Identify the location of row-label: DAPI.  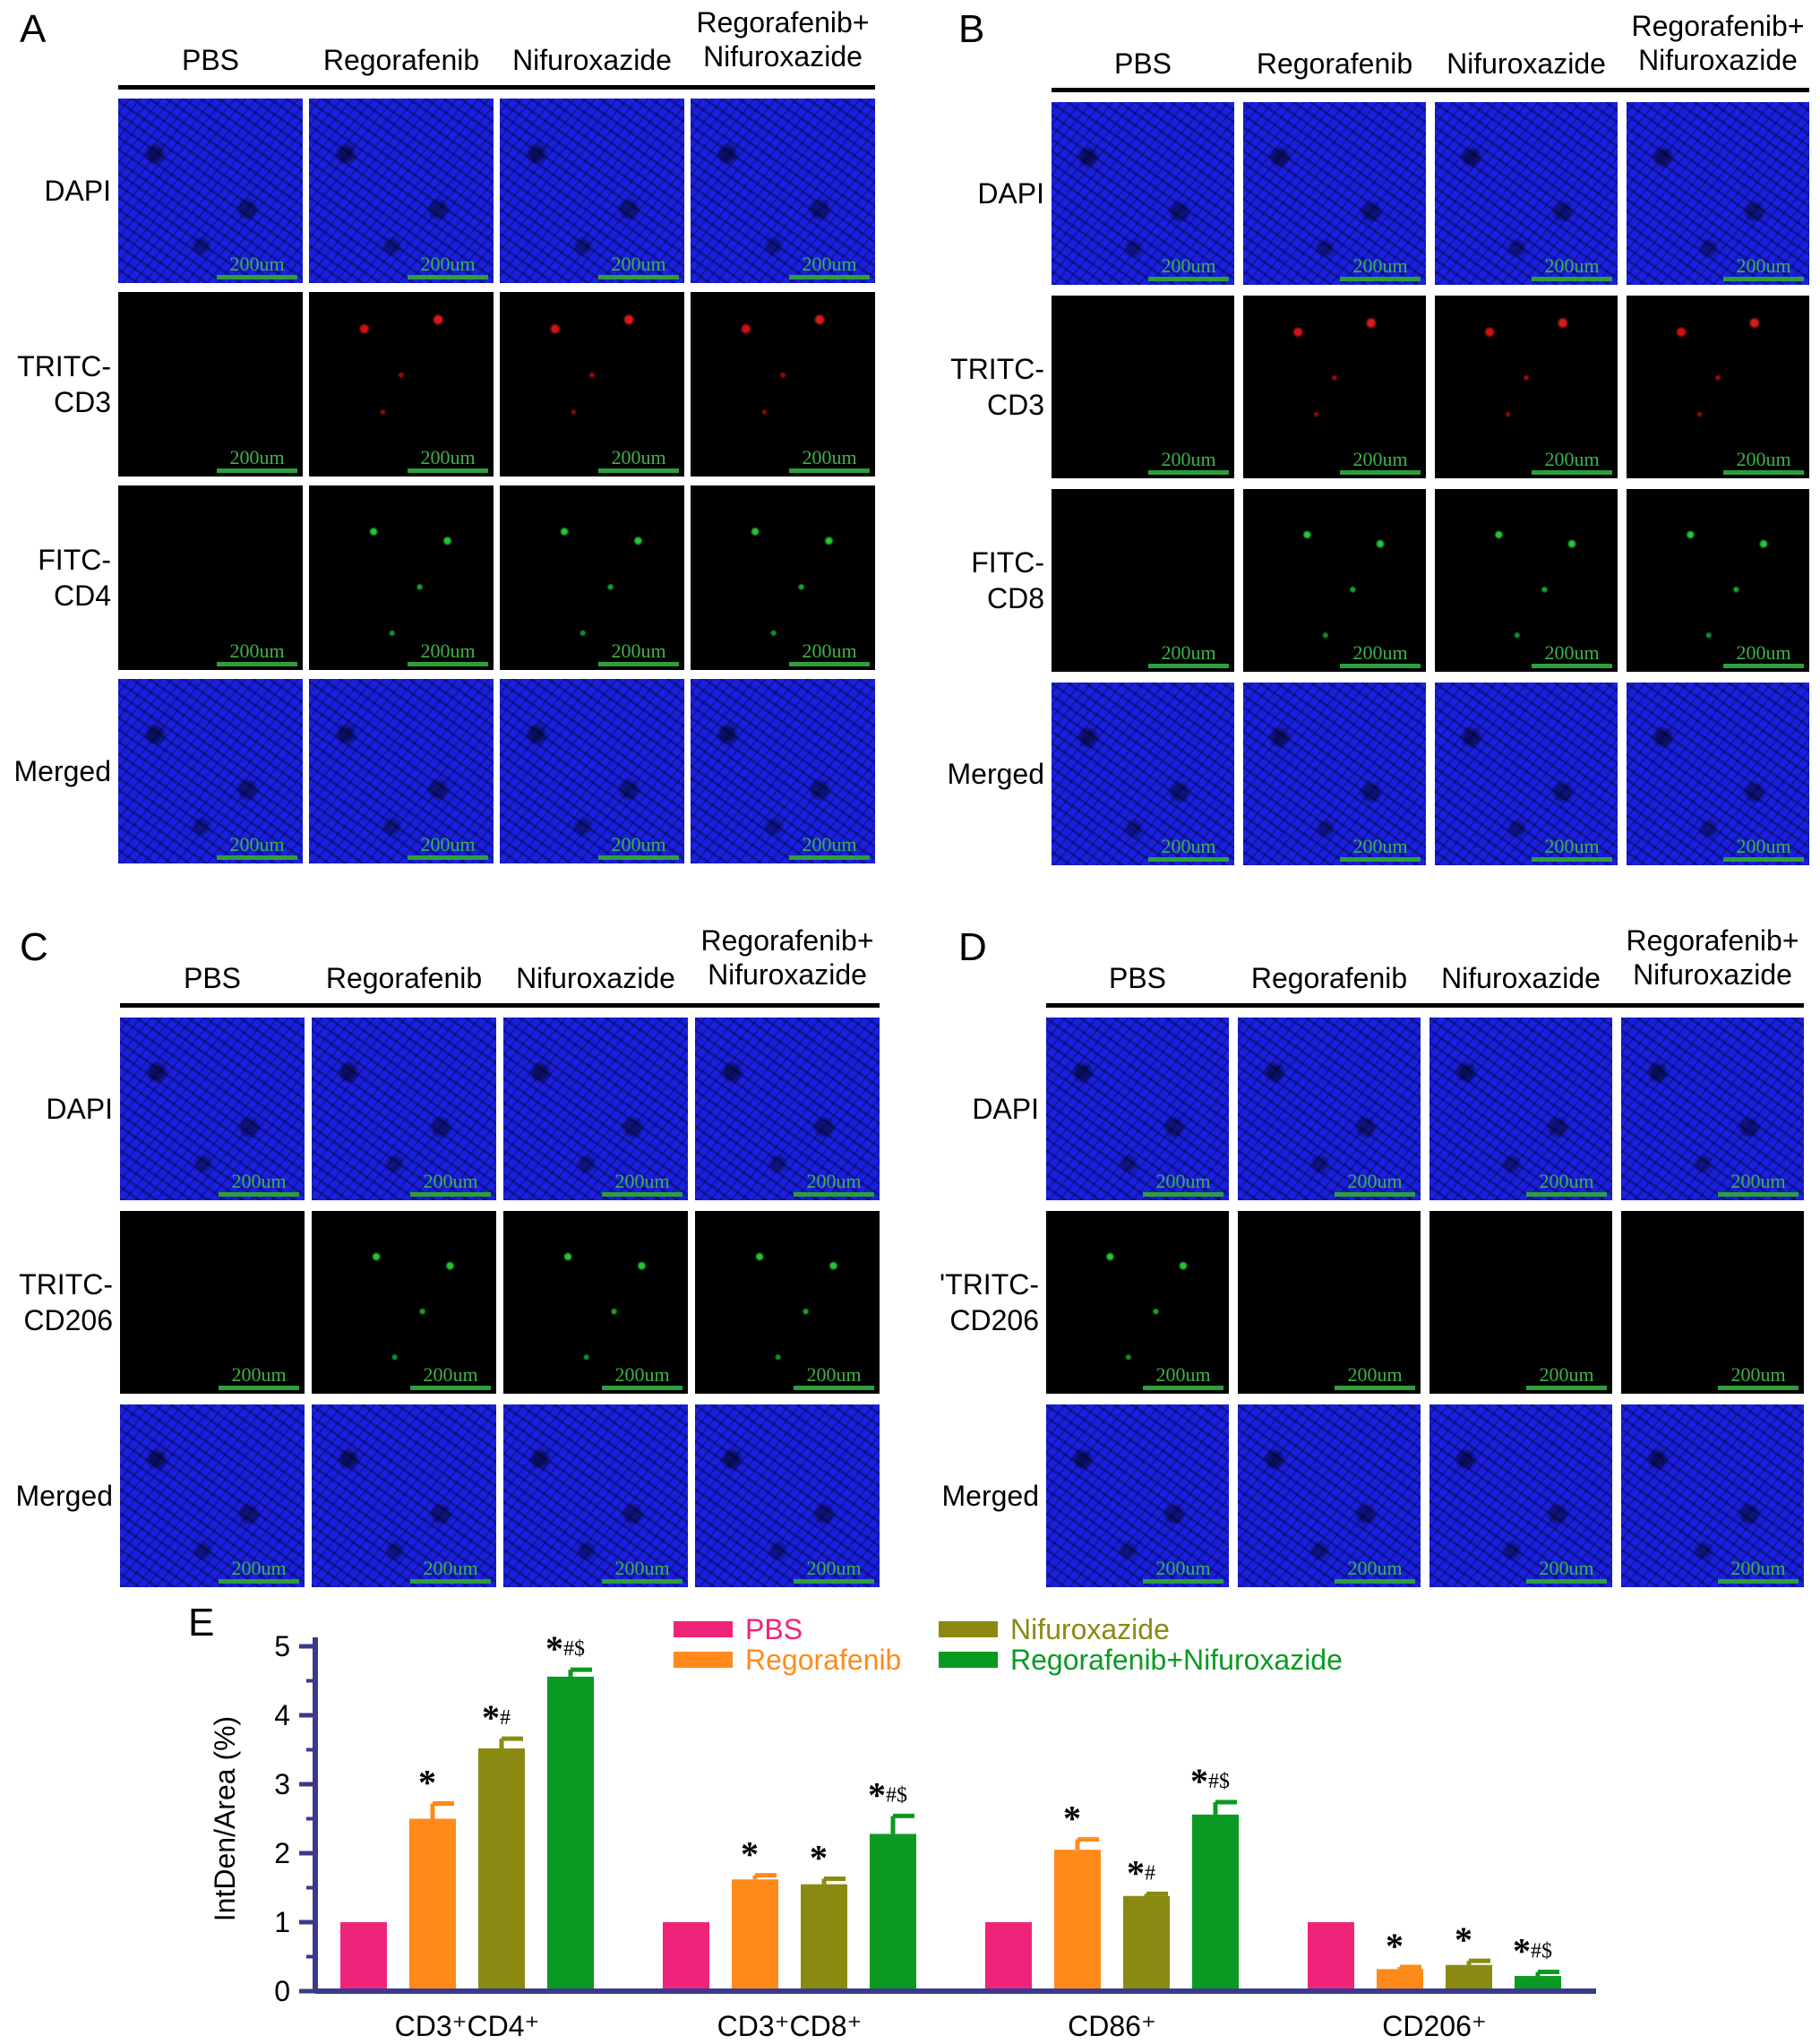
(77, 191).